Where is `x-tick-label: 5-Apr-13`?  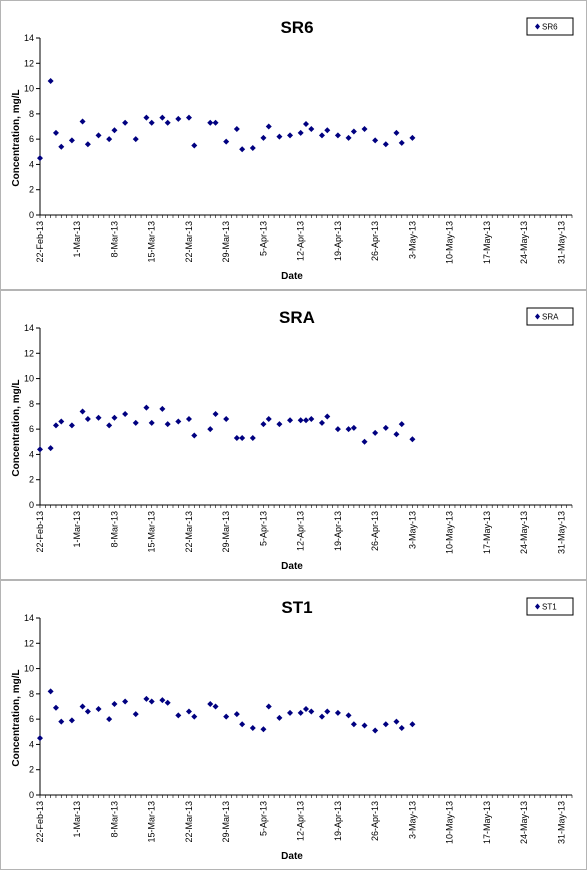
x-tick-label: 5-Apr-13 is located at coordinates (263, 818).